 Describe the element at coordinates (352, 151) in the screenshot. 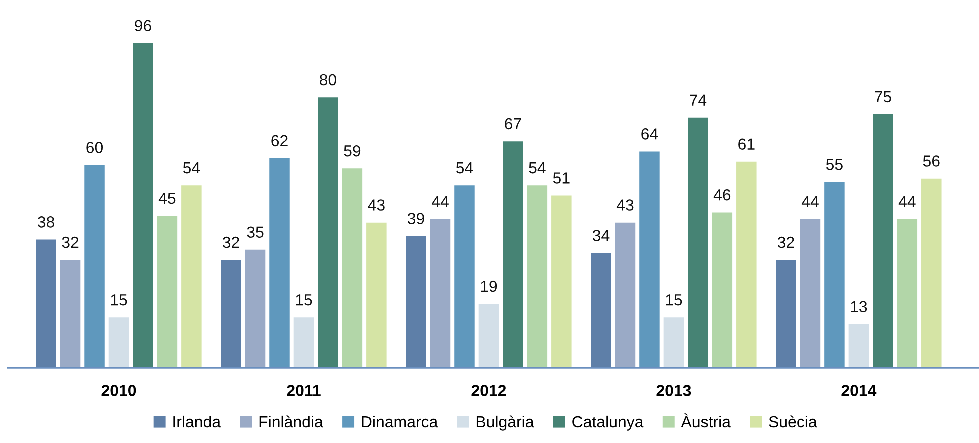

I see `data-label: 59` at that location.